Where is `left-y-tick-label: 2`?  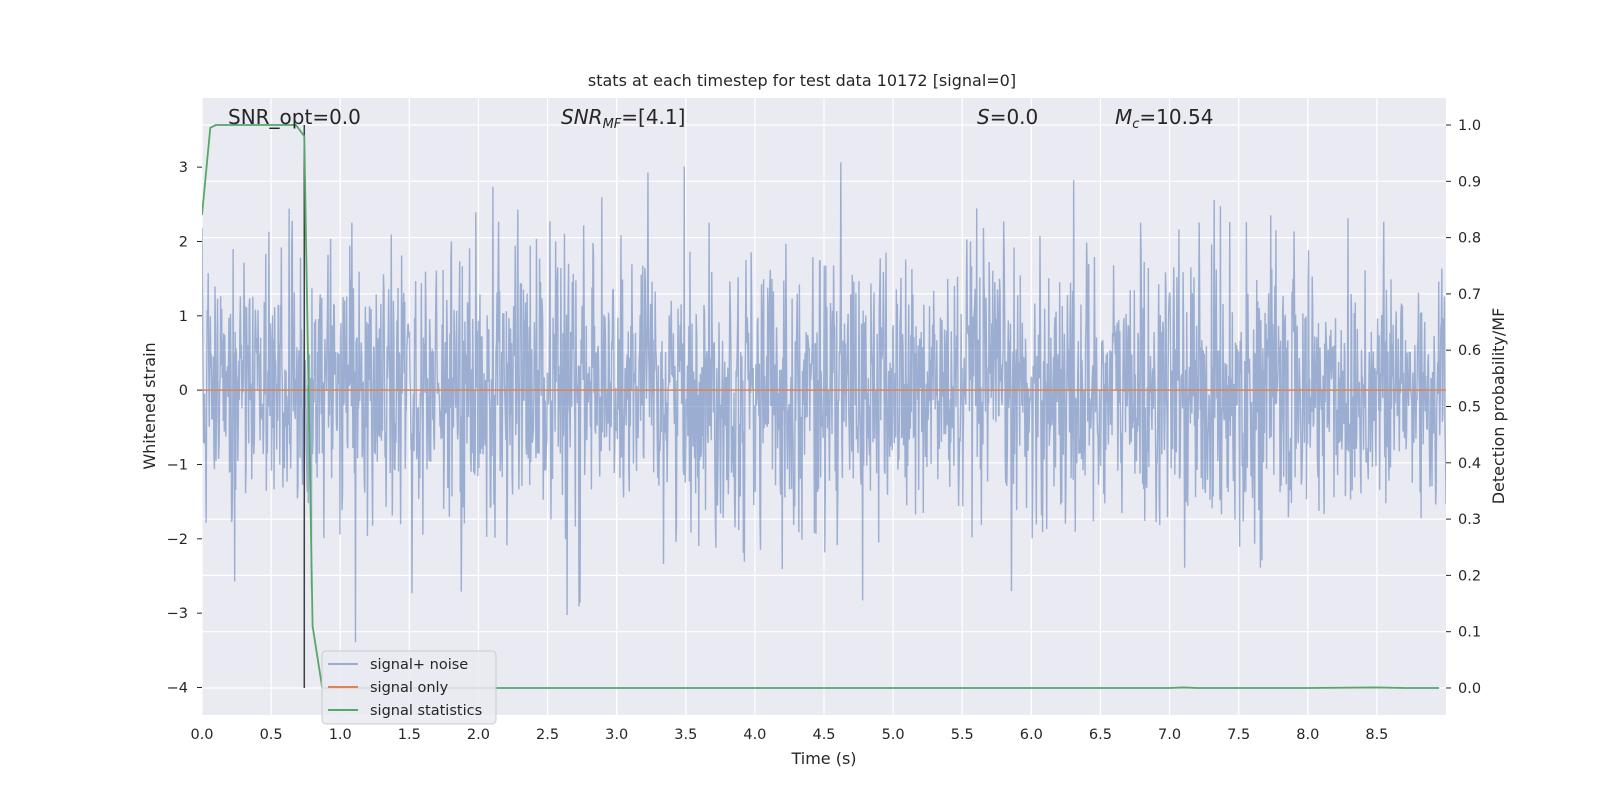
left-y-tick-label: 2 is located at coordinates (183, 242).